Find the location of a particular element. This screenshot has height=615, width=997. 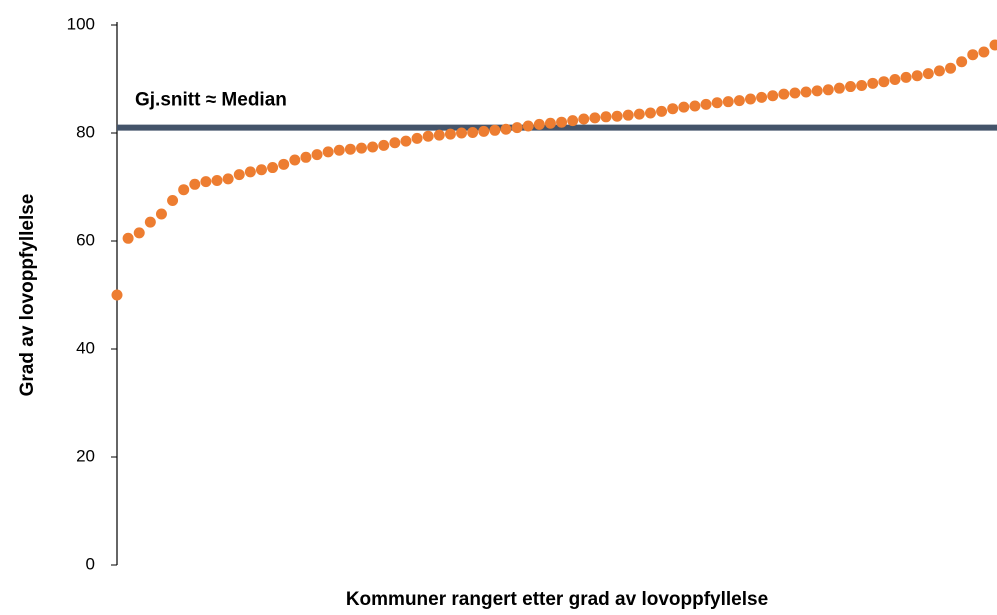

y-axis-label: Grad av lovoppfyllelse is located at coordinates (27, 295).